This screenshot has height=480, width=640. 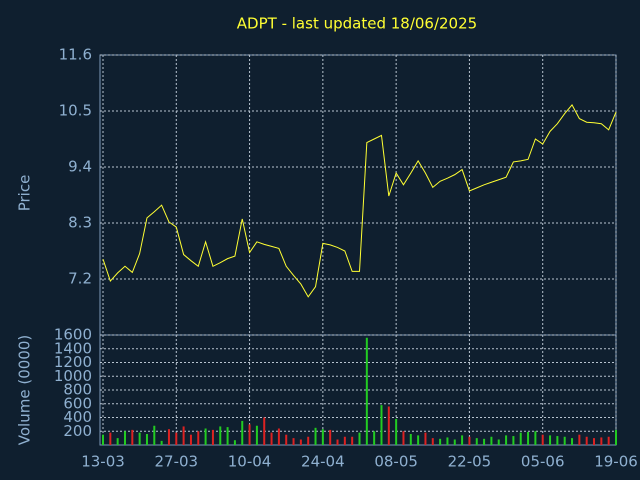 I want to click on y-tick-label: 11.6, so click(x=75, y=55).